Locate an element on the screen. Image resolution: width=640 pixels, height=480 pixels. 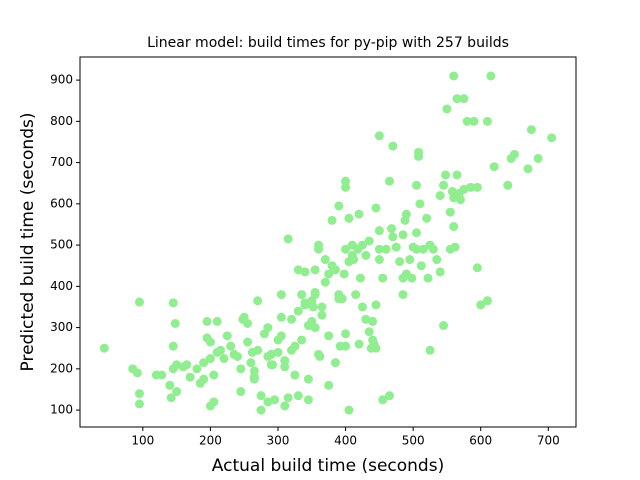
y-tick-label: 700 is located at coordinates (61, 162).